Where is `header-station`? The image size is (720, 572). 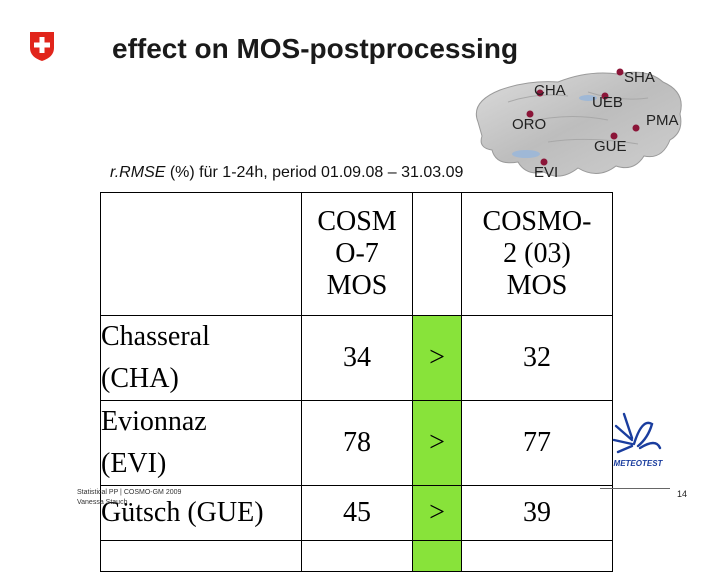
header-station is located at coordinates (201, 254).